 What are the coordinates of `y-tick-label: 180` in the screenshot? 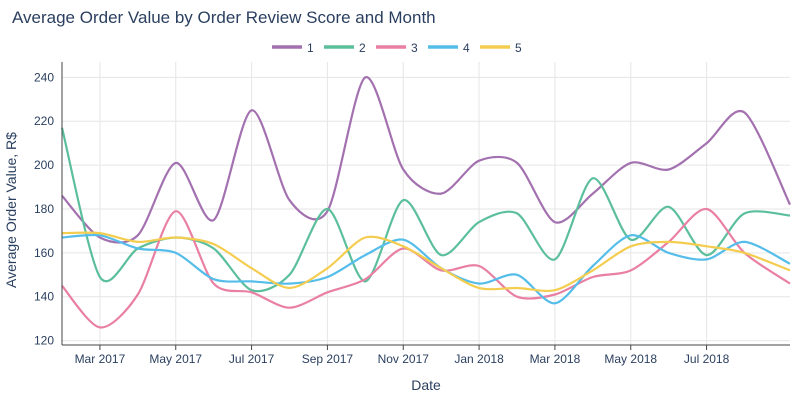 It's located at (44, 209).